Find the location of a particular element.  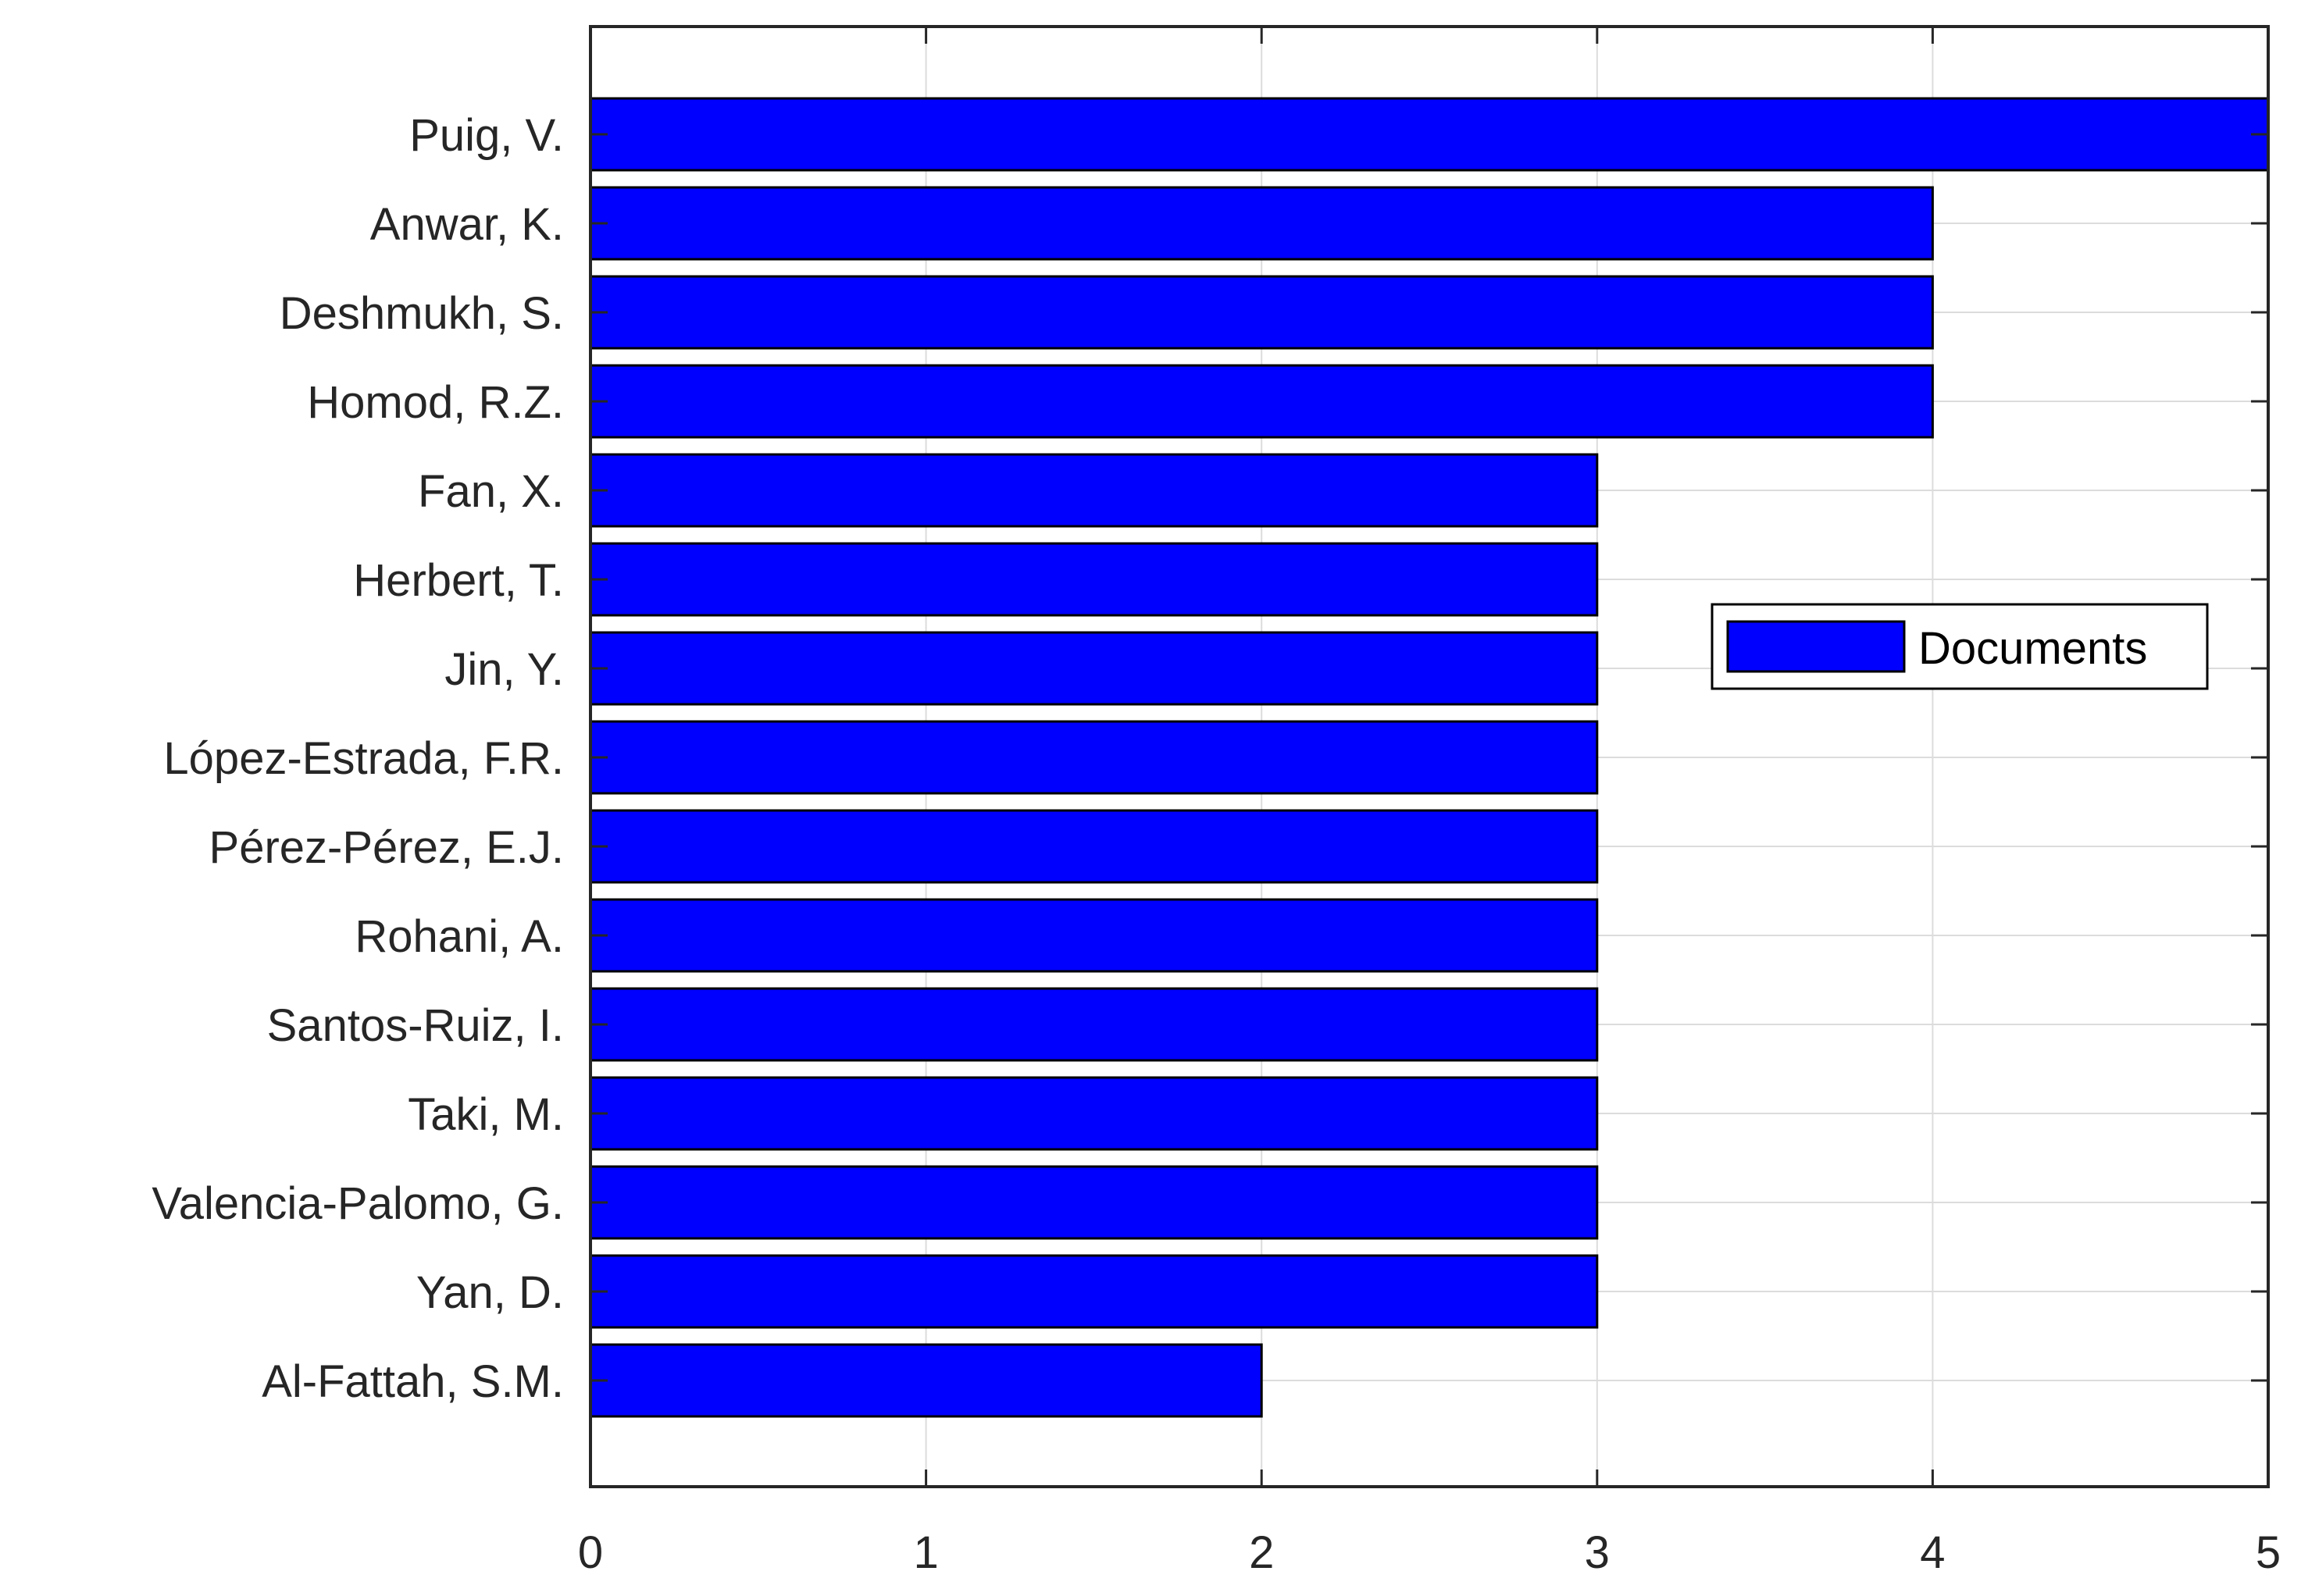

x-tick-label: 2 is located at coordinates (1261, 1552).